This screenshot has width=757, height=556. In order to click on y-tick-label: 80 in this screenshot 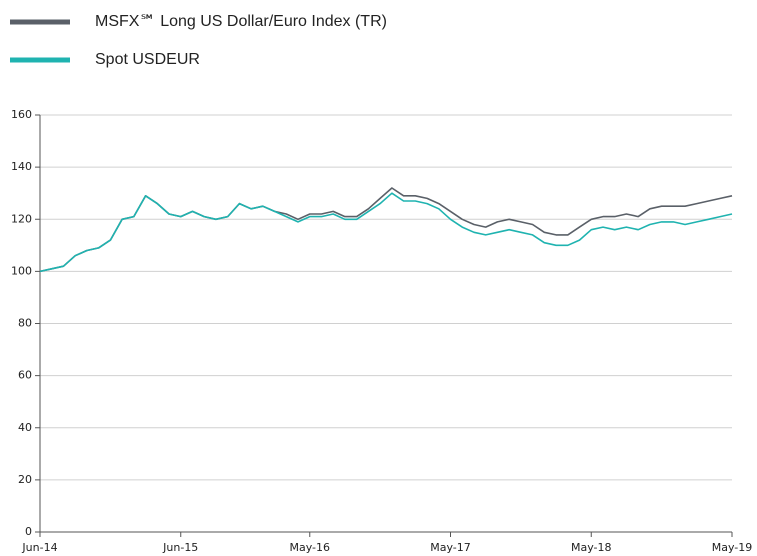, I will do `click(25, 323)`.